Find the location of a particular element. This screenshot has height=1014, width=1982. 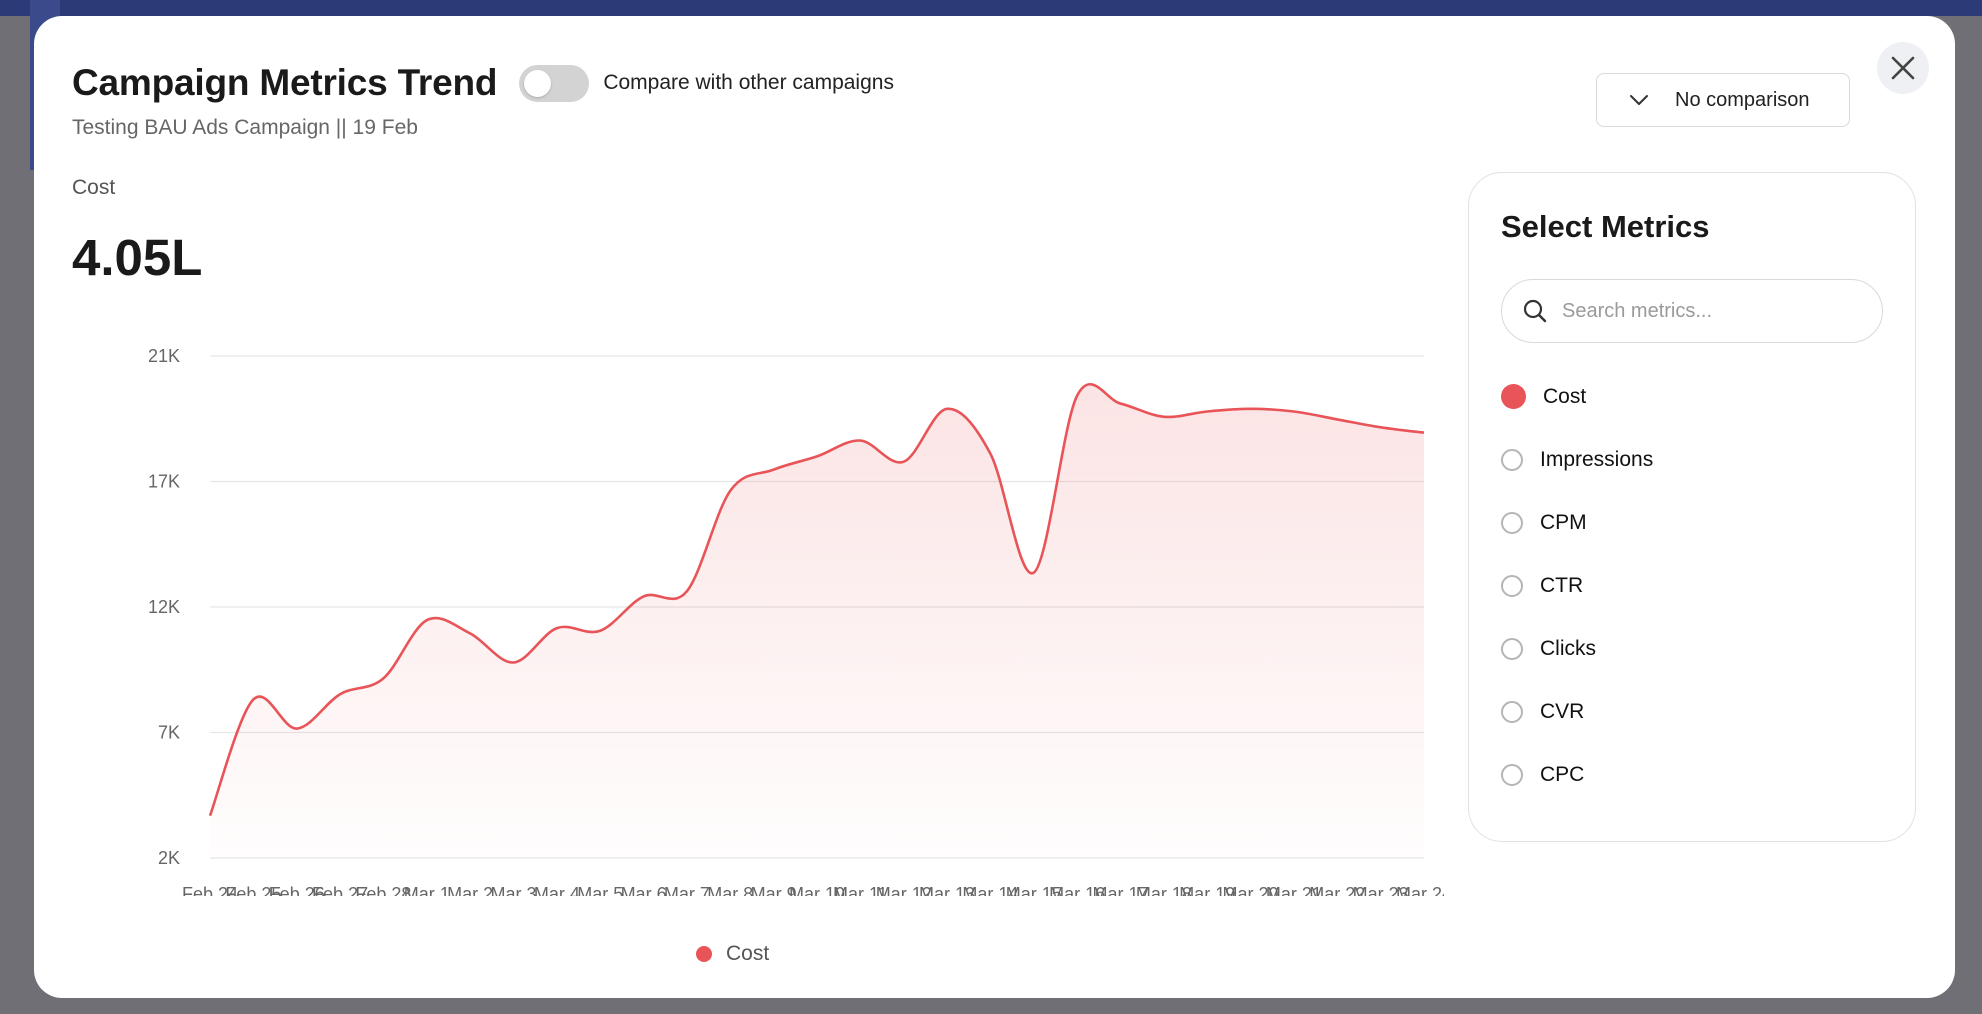

comparison-dropdown: No comparison is located at coordinates (1723, 100).